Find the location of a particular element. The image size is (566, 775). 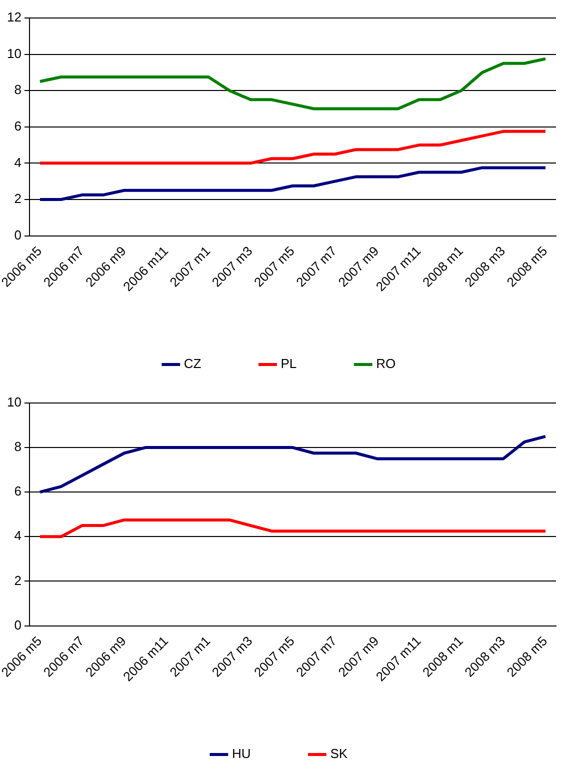

legend-label: PL is located at coordinates (288, 364).